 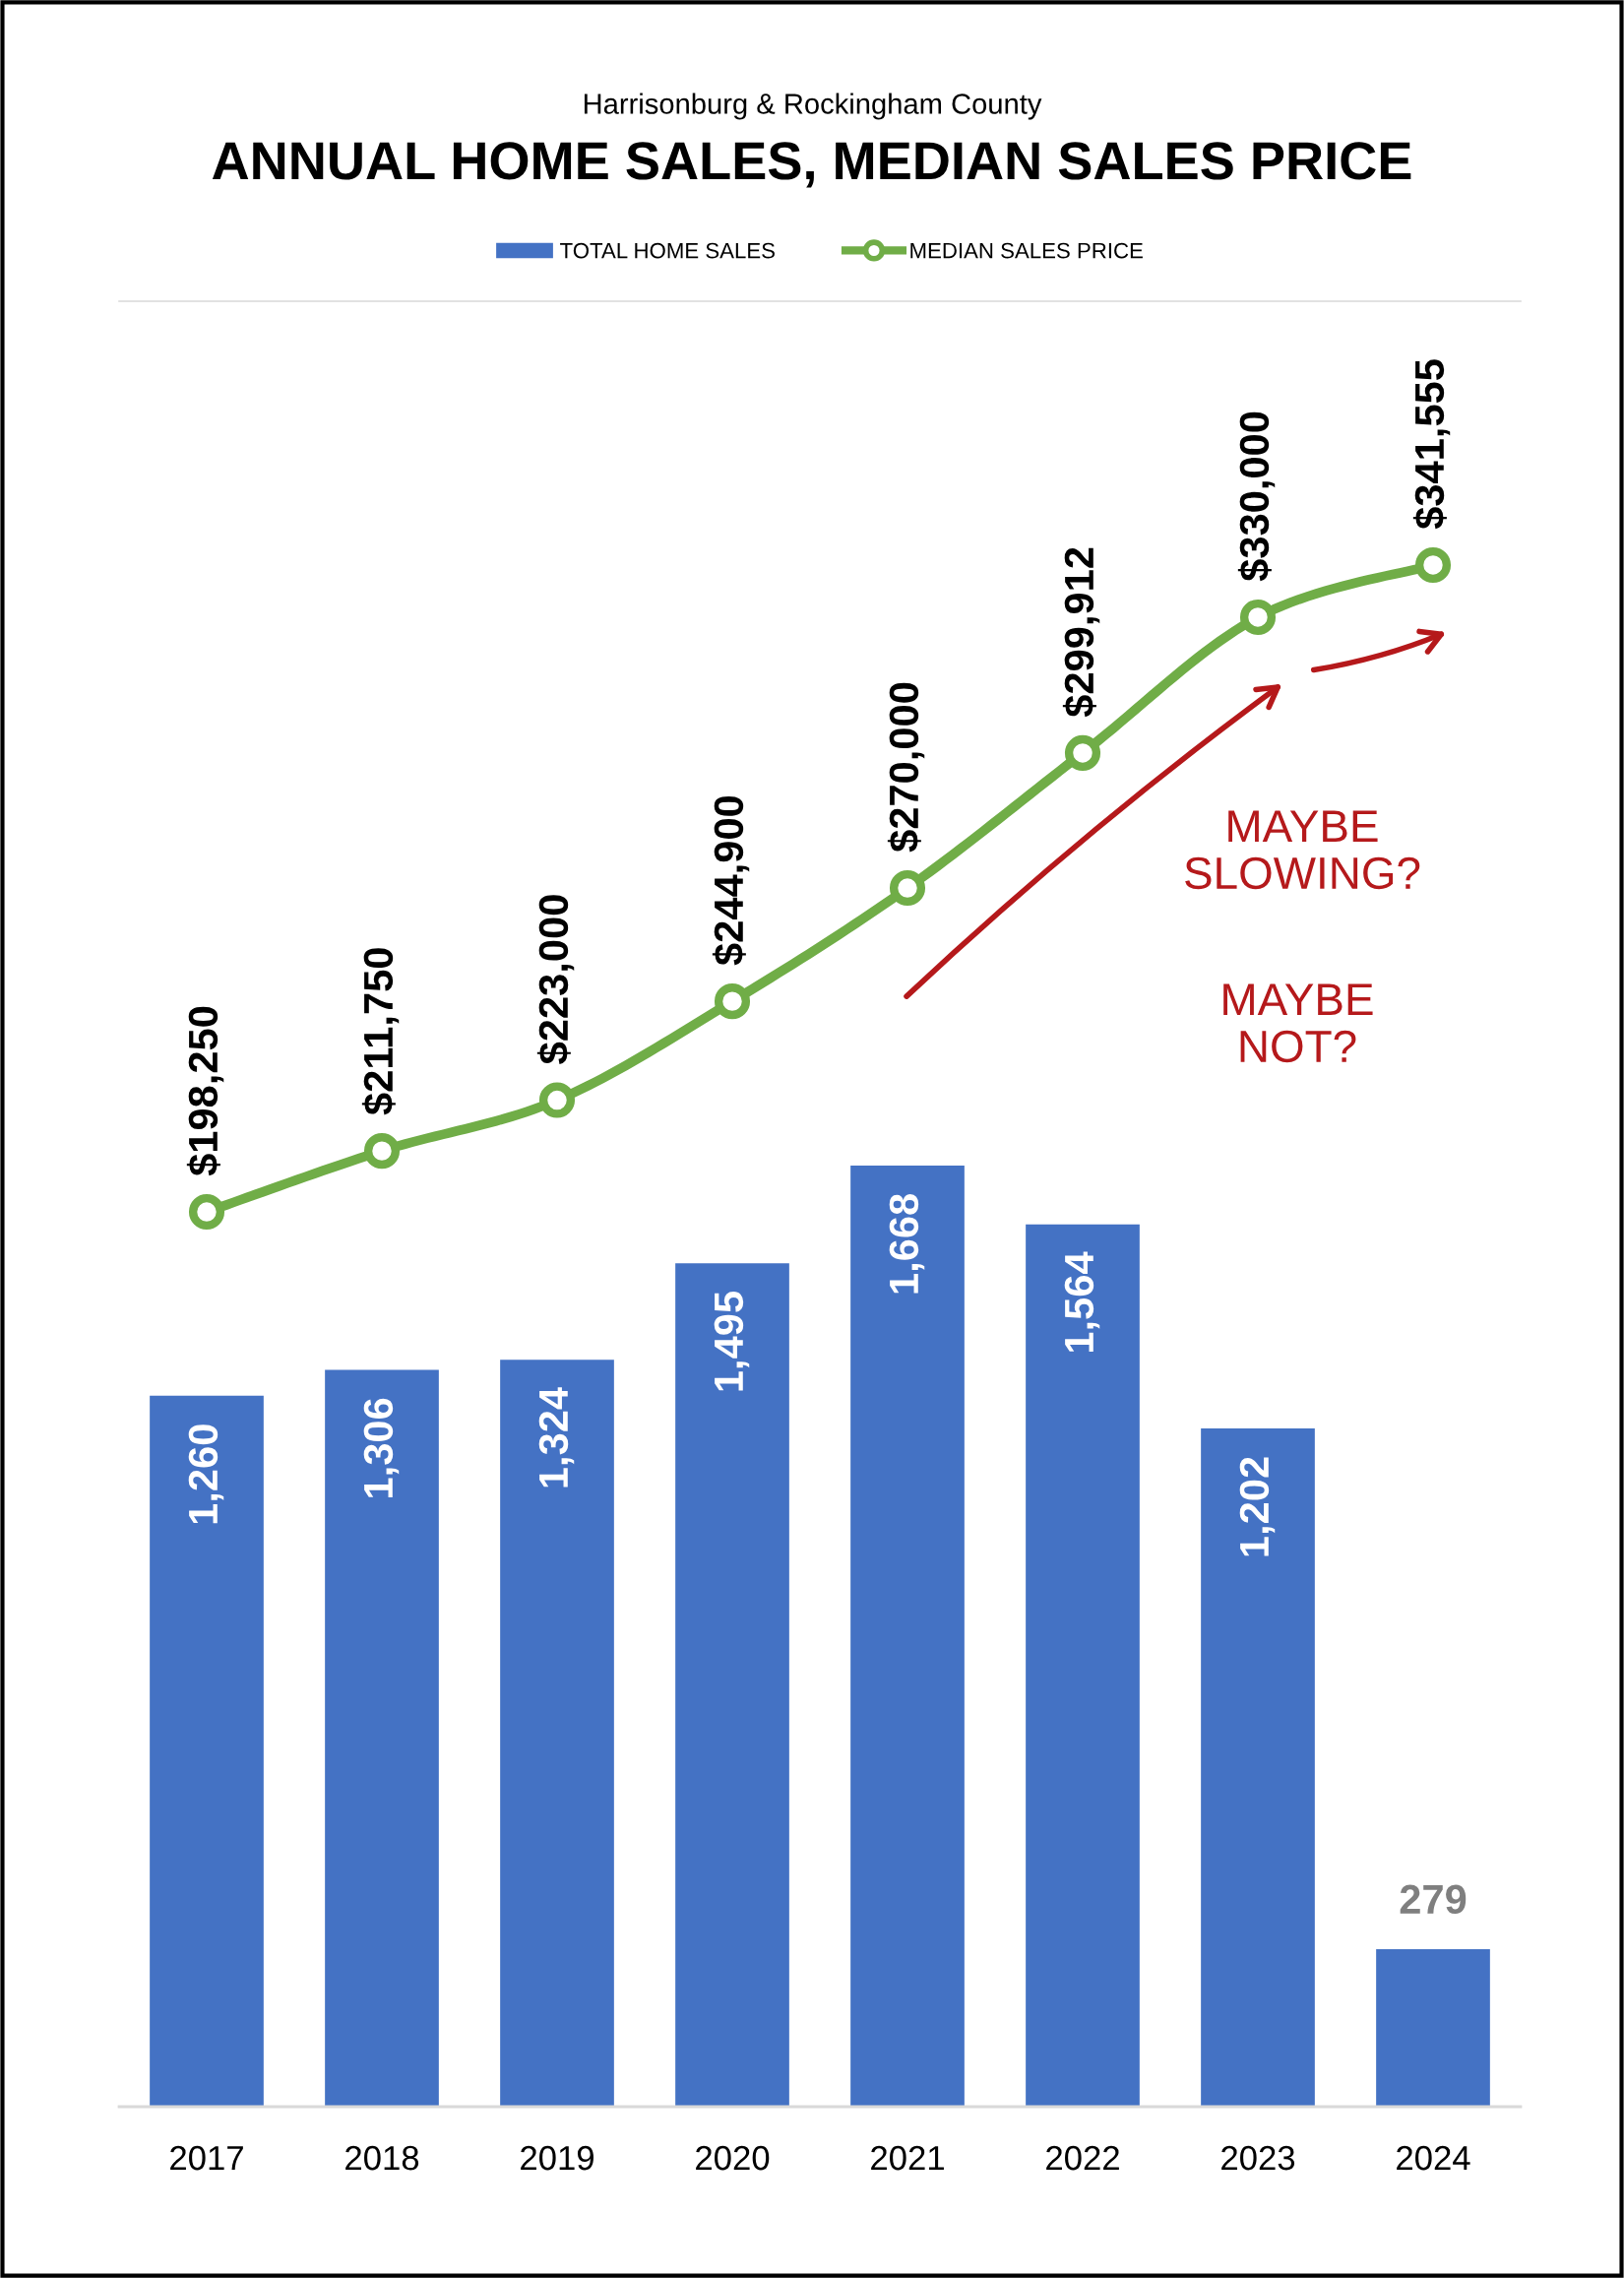 What do you see at coordinates (731, 881) in the screenshot?
I see `data-label: $244,900` at bounding box center [731, 881].